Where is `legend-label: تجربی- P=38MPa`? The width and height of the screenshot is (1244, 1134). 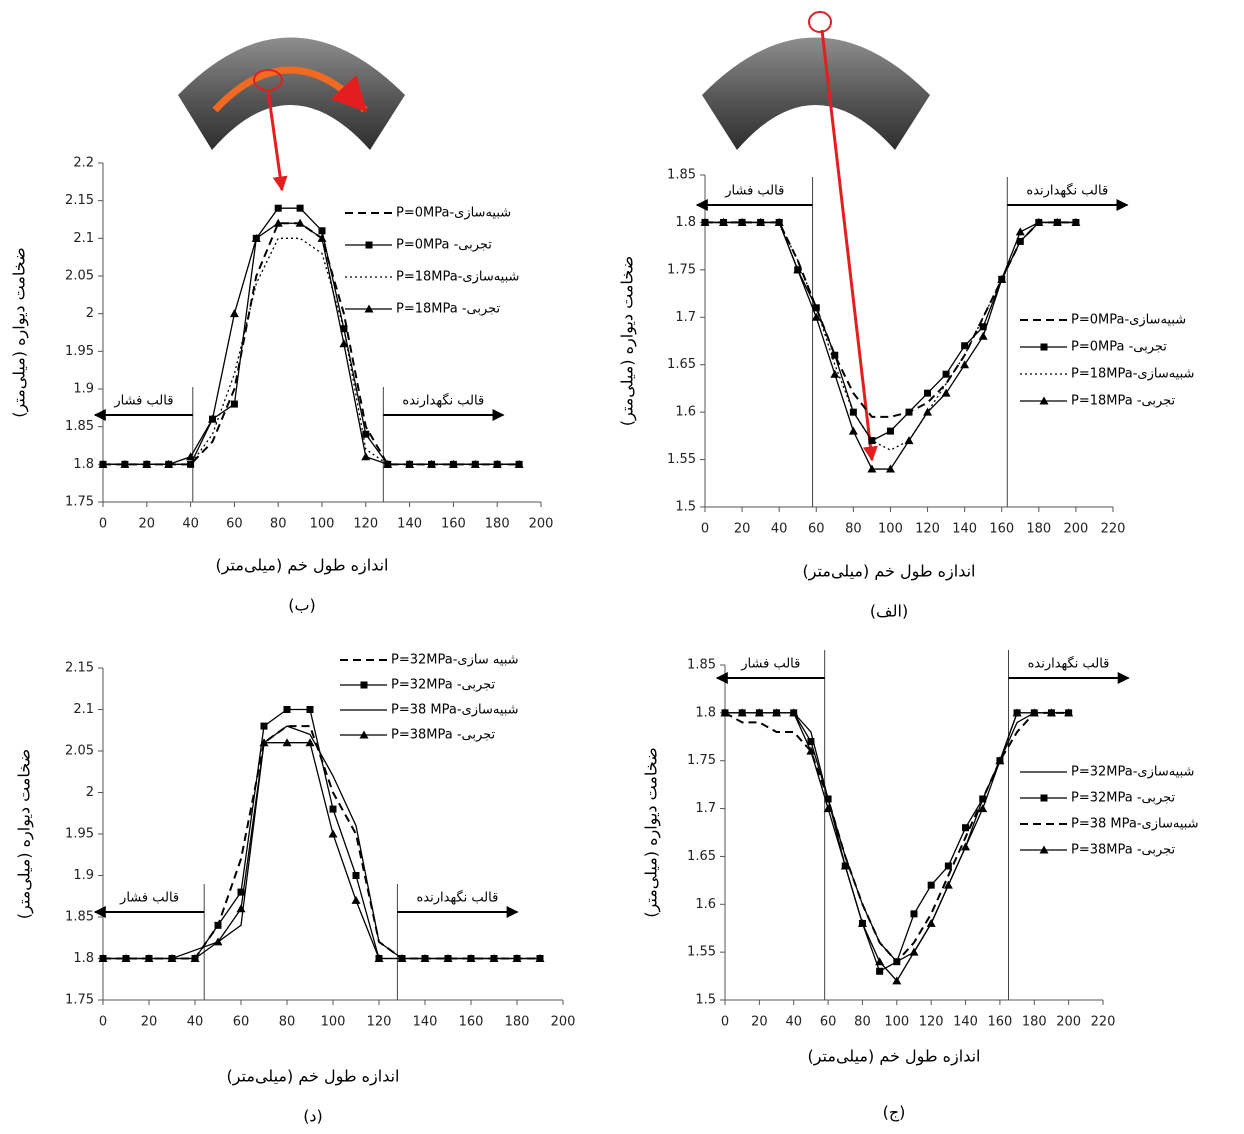
legend-label: تجربی- P=38MPa is located at coordinates (443, 735).